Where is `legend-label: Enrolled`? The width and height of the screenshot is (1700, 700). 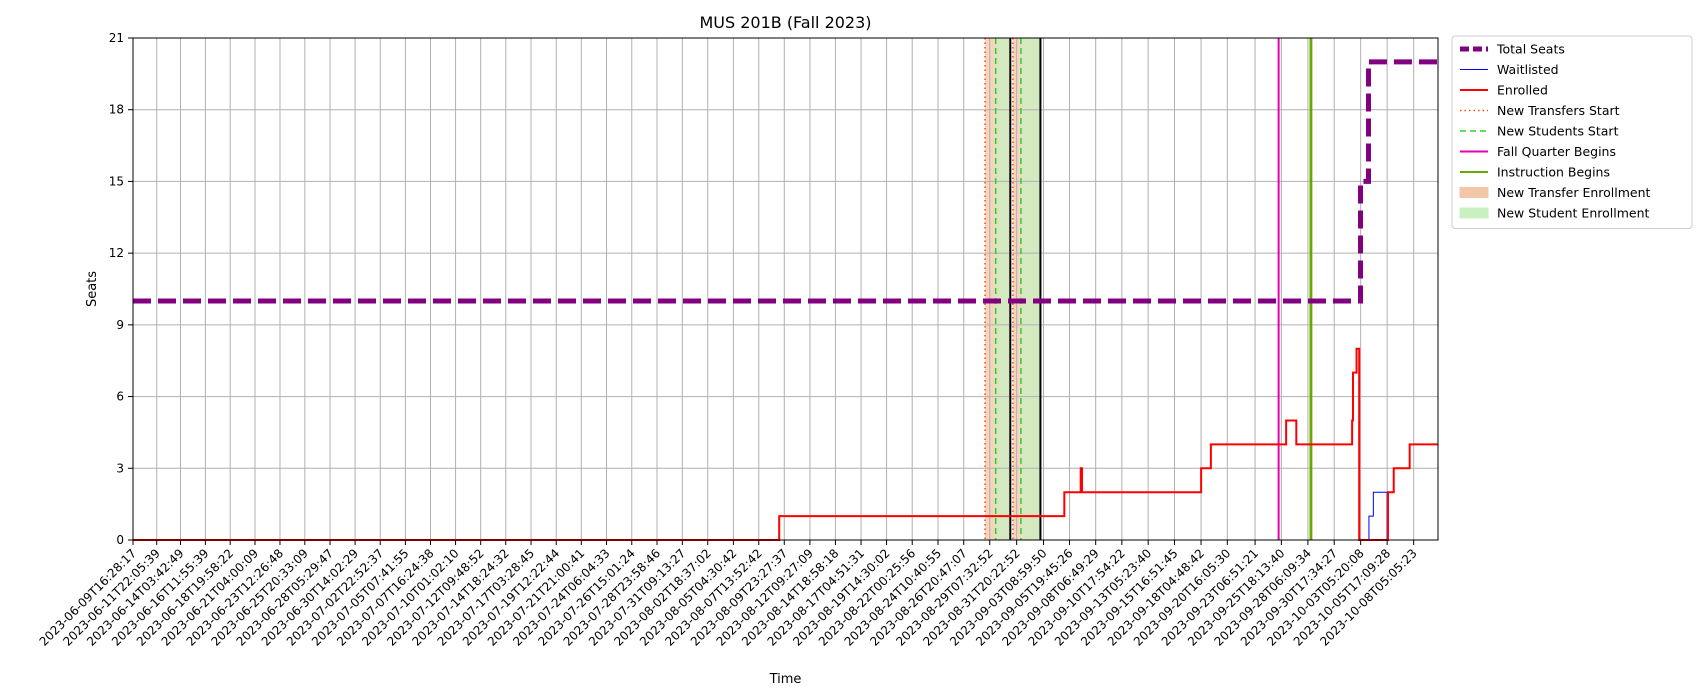
legend-label: Enrolled is located at coordinates (1522, 90).